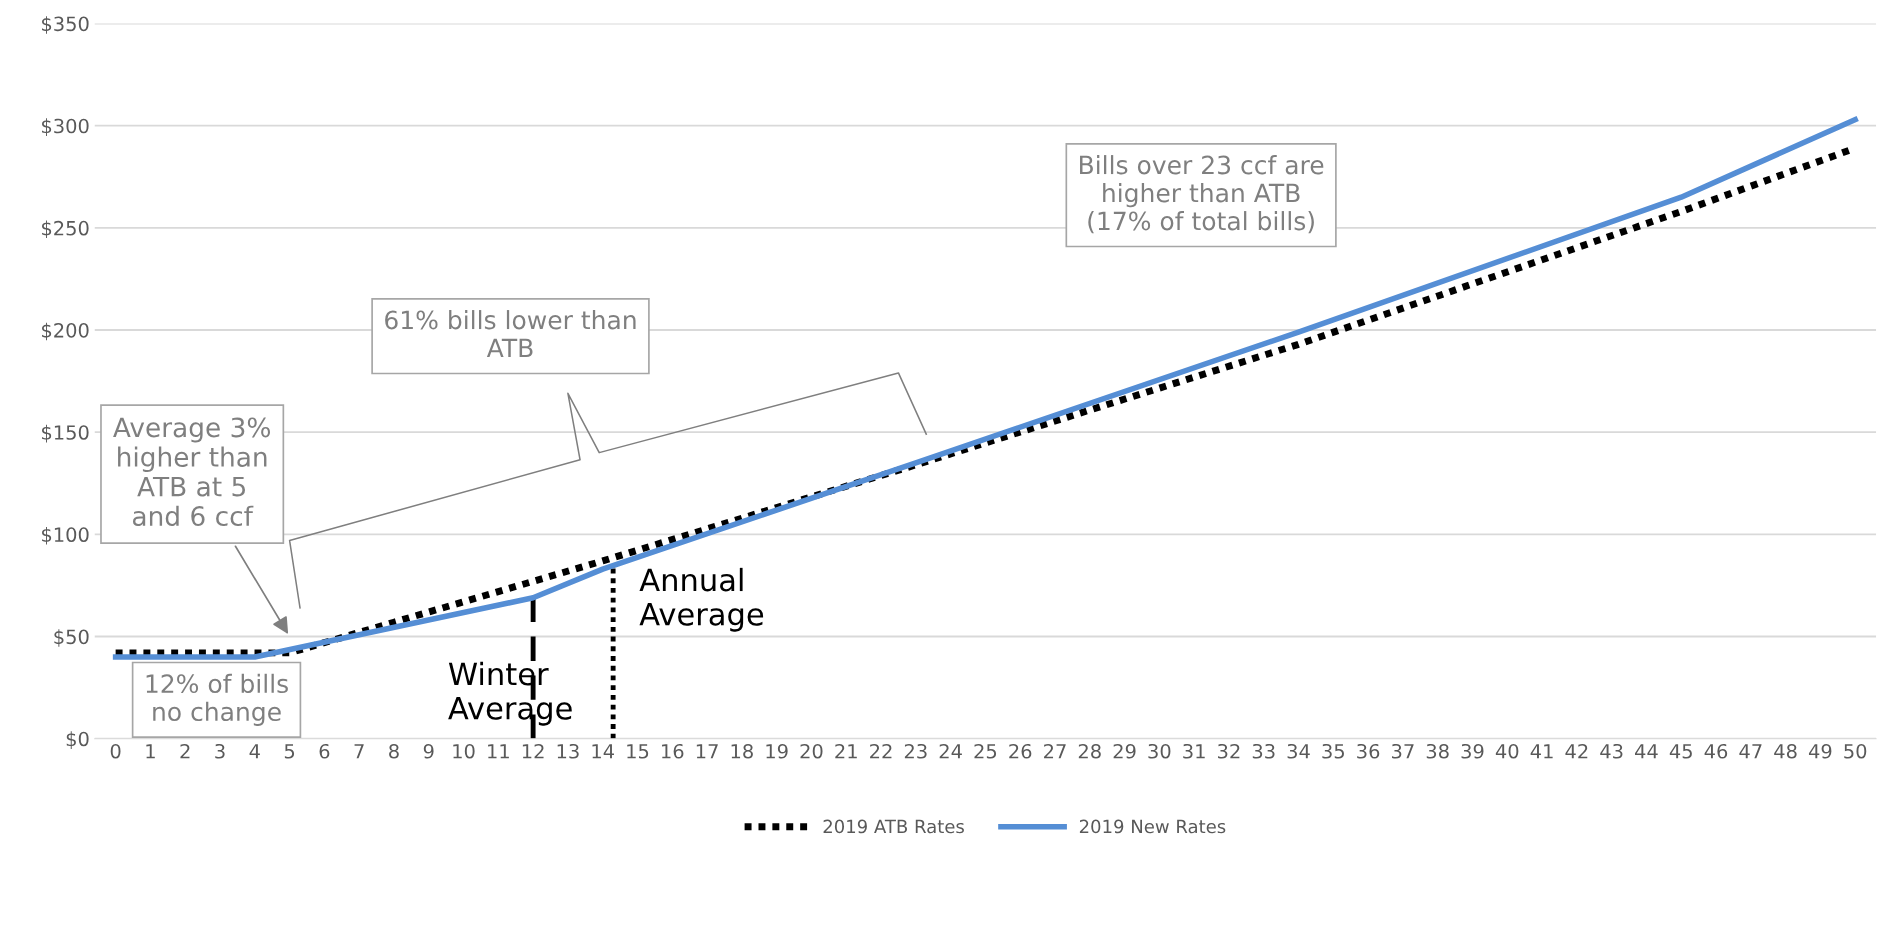  What do you see at coordinates (359, 751) in the screenshot?
I see `x-tick-label: 7` at bounding box center [359, 751].